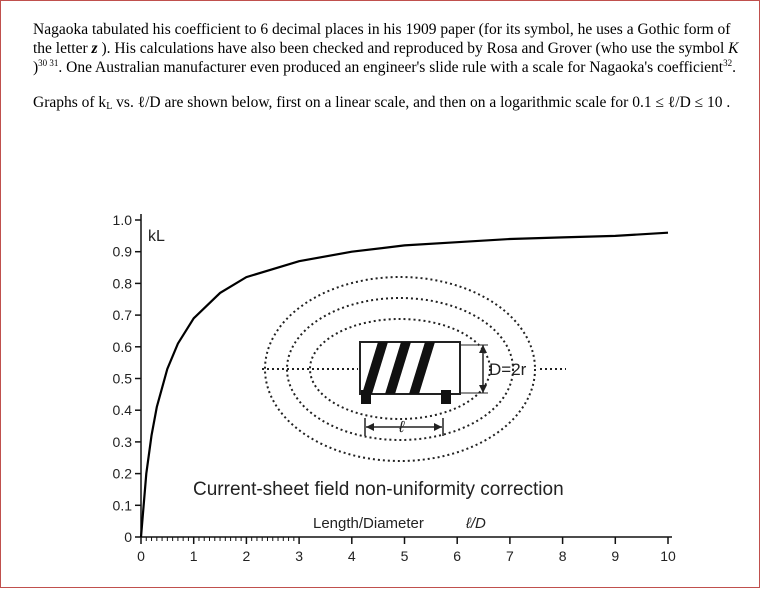  Describe the element at coordinates (370, 427) in the screenshot. I see `length-arrow-left` at that location.